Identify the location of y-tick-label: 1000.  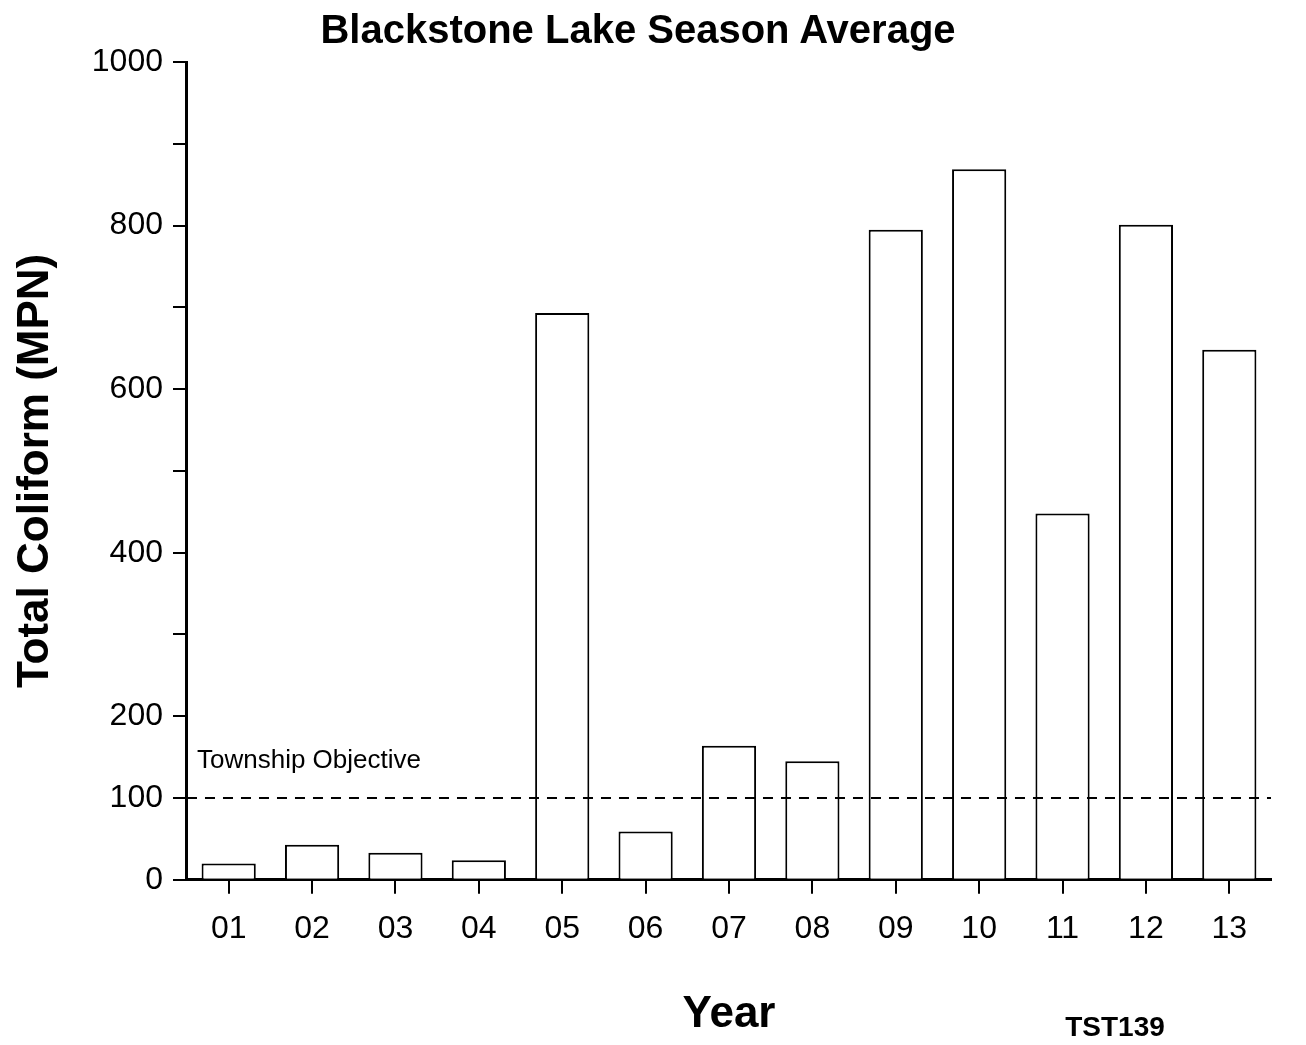
(127, 59).